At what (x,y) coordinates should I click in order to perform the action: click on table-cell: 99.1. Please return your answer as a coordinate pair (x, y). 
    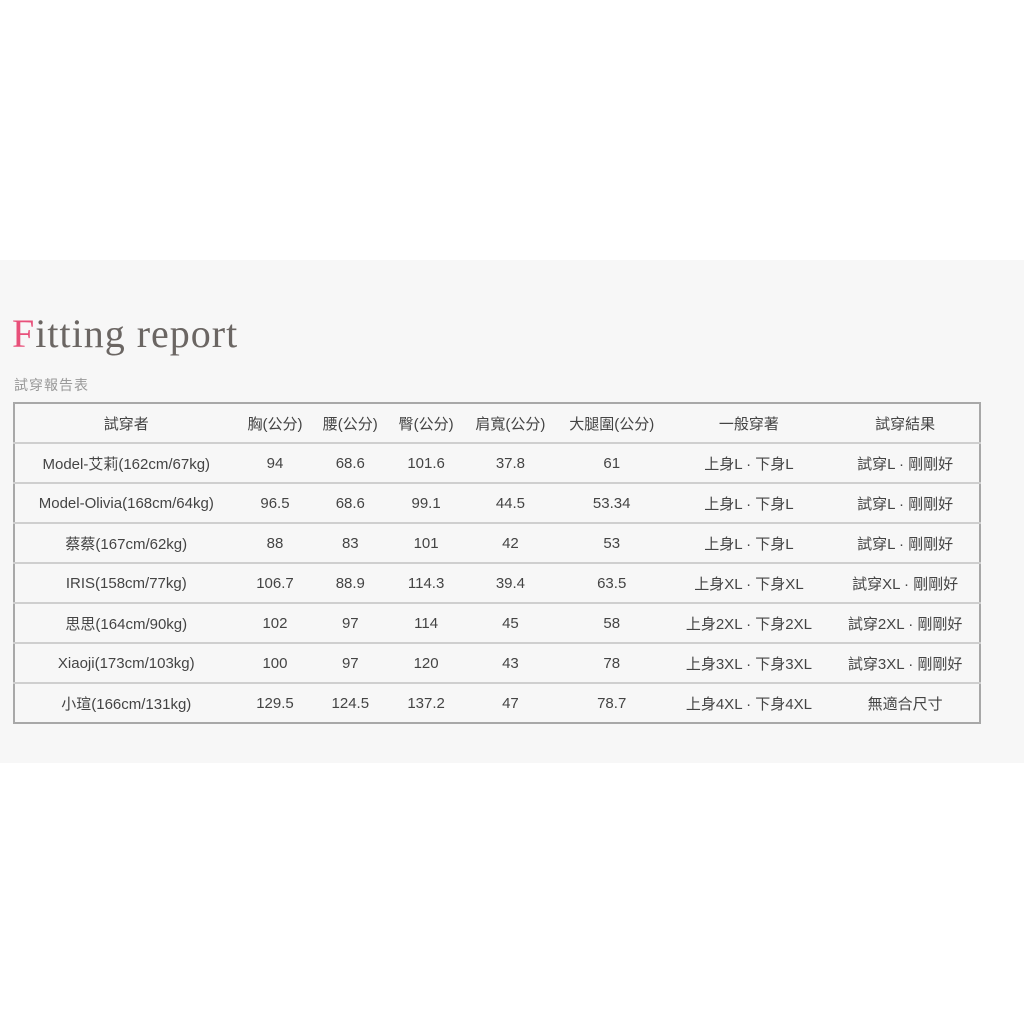
    Looking at the image, I should click on (426, 502).